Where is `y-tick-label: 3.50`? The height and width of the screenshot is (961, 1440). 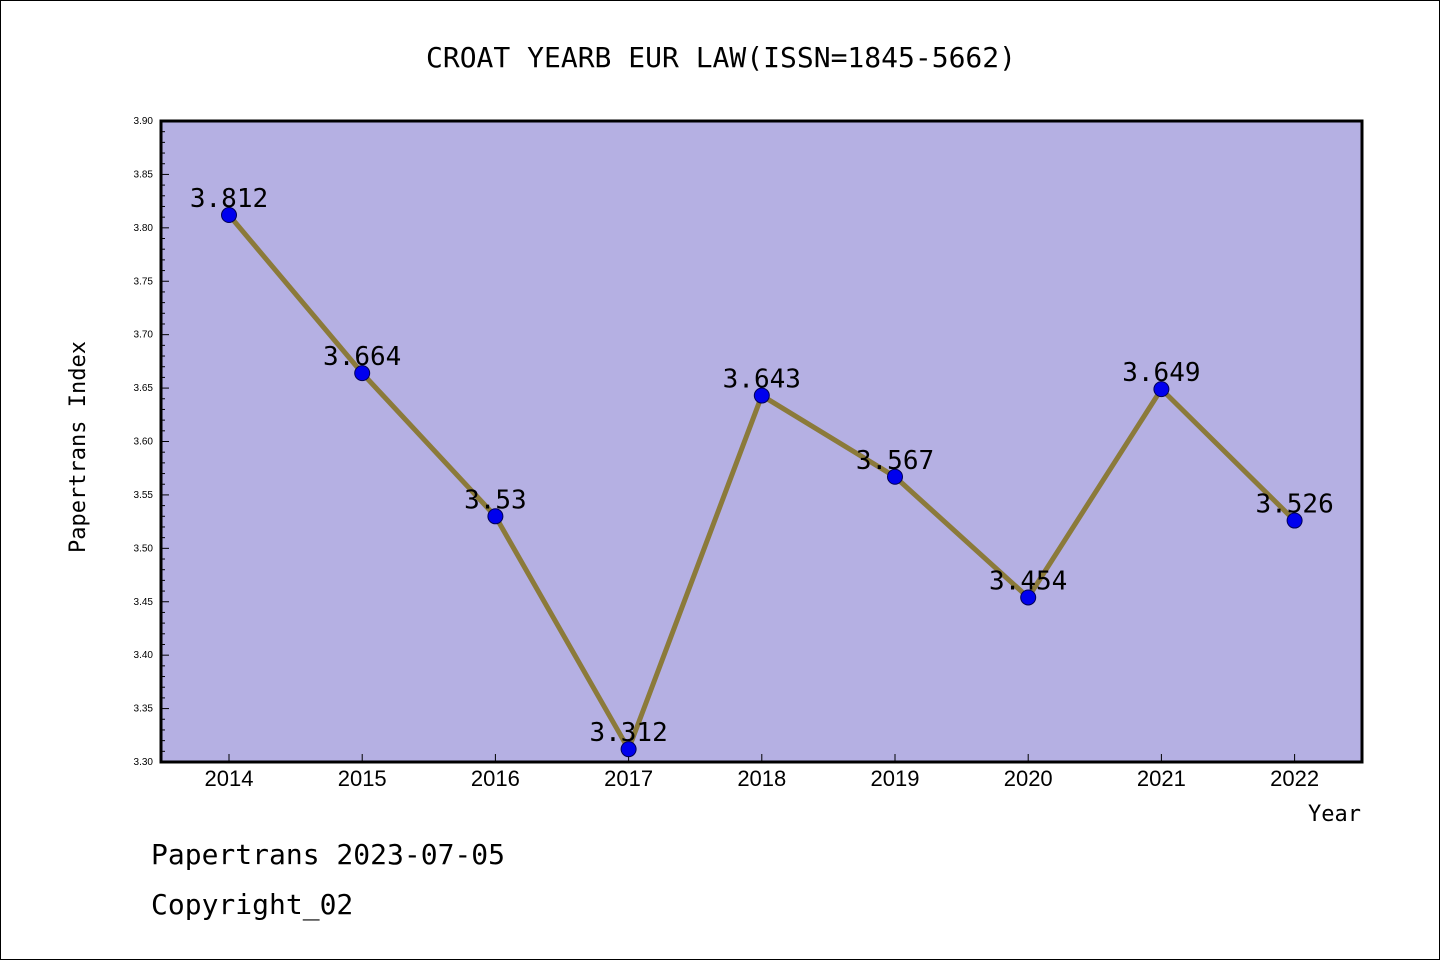
y-tick-label: 3.50 is located at coordinates (144, 548).